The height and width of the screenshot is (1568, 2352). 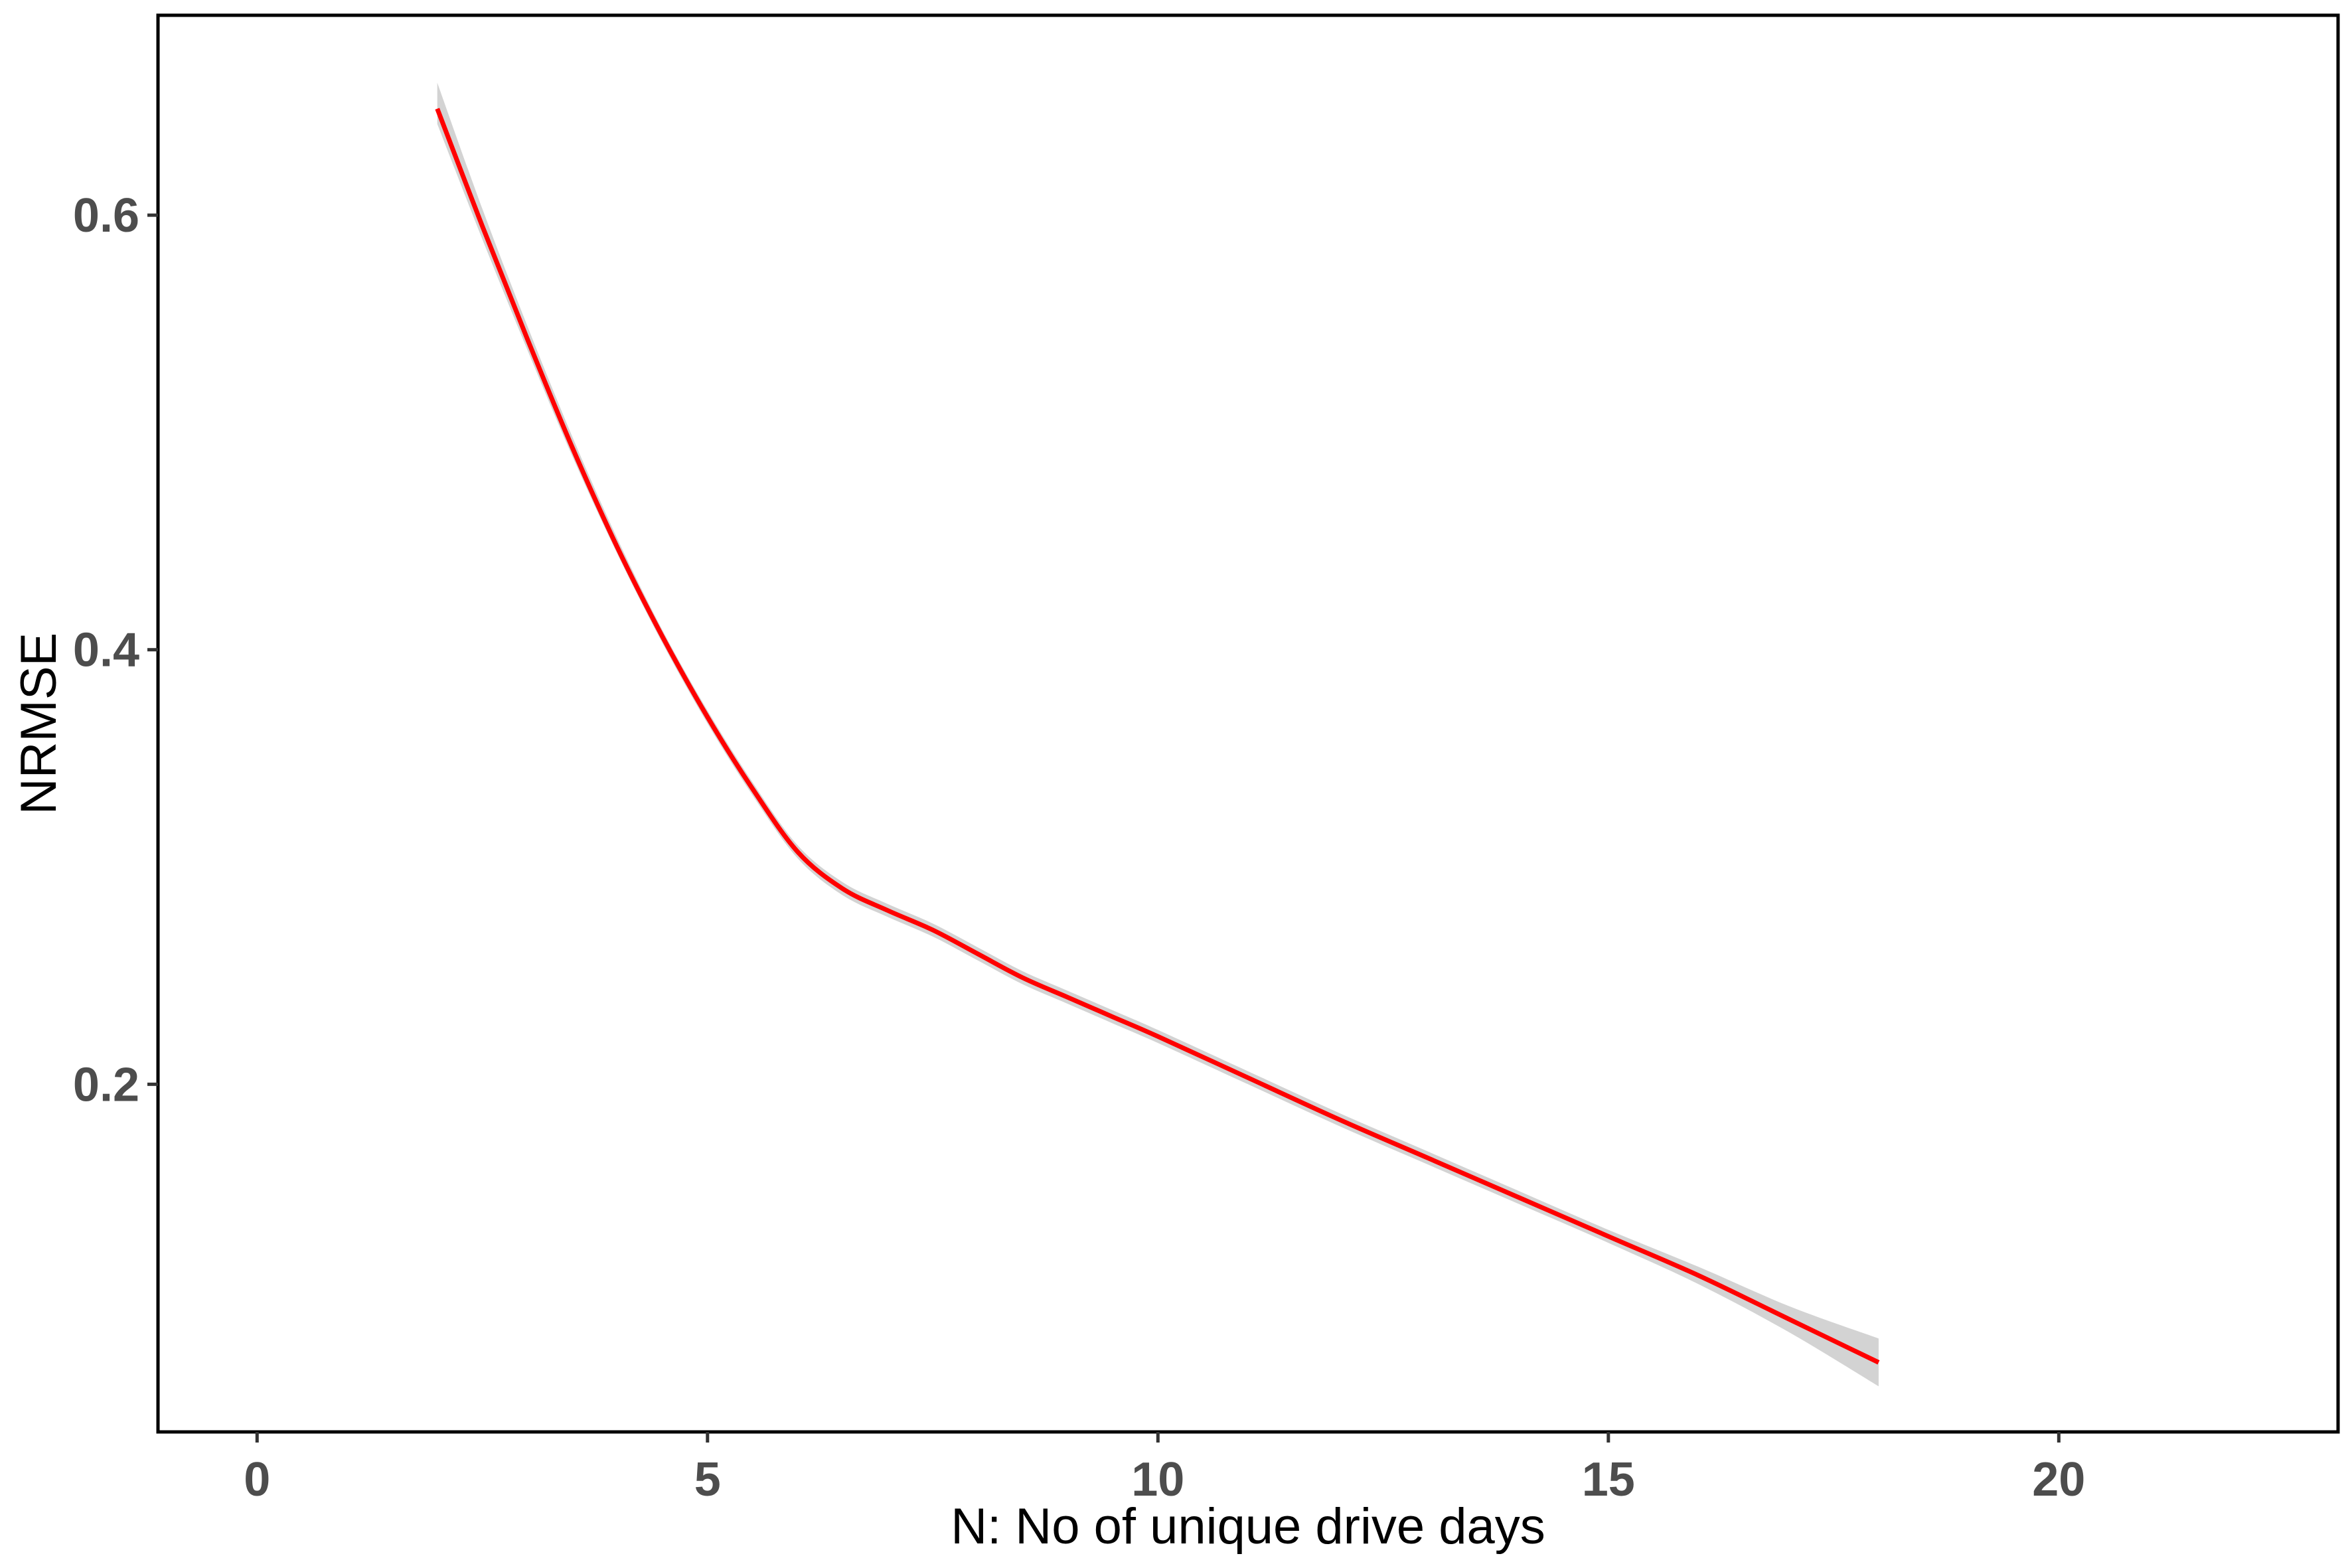 What do you see at coordinates (2058, 1480) in the screenshot?
I see `x-tick-label: 20` at bounding box center [2058, 1480].